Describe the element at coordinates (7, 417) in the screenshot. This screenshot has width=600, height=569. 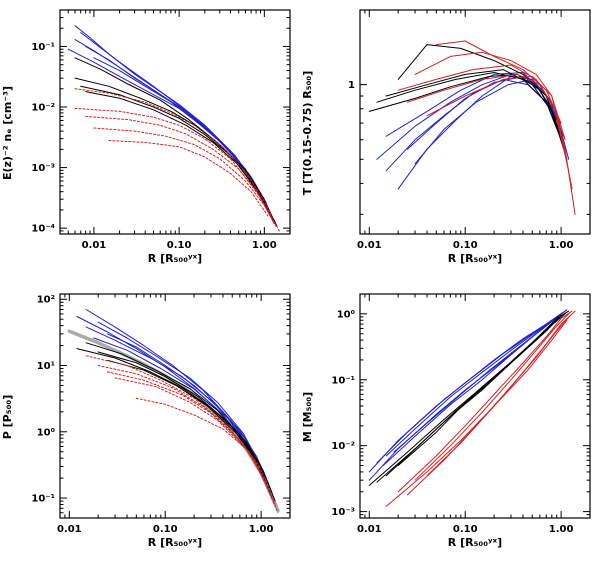
I see `pressure-y-axis-label: P [P₅₀₀]` at that location.